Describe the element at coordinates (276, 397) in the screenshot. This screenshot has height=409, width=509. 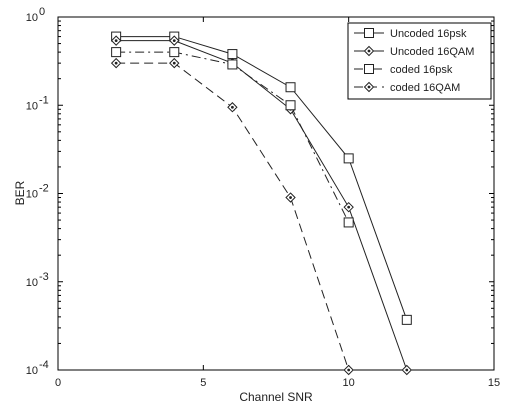
I see `x-axis-label: Channel SNR` at that location.